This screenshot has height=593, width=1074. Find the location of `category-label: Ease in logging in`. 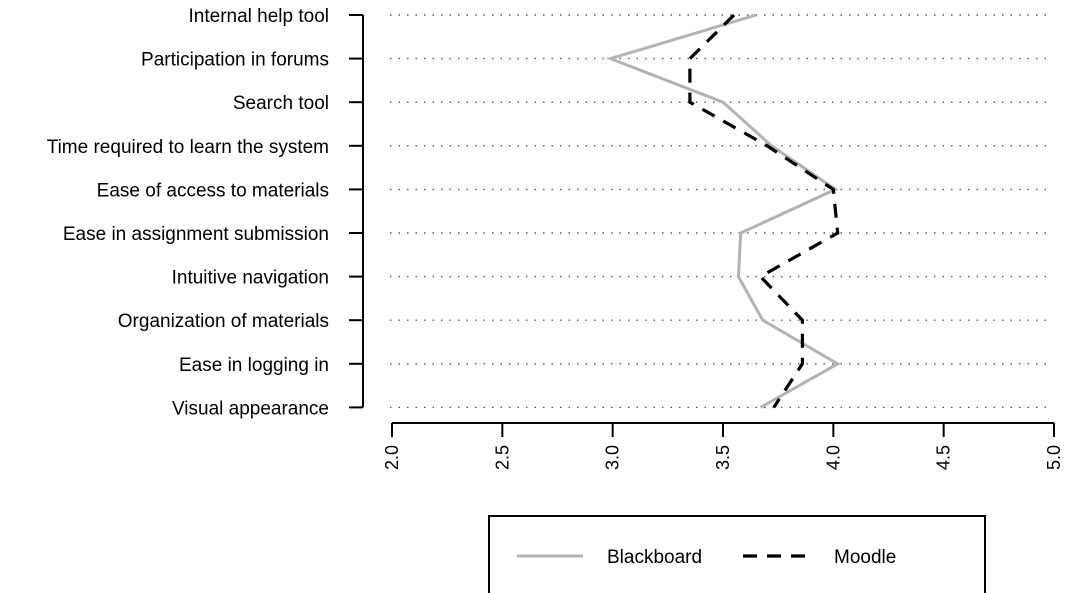

category-label: Ease in logging in is located at coordinates (254, 365).